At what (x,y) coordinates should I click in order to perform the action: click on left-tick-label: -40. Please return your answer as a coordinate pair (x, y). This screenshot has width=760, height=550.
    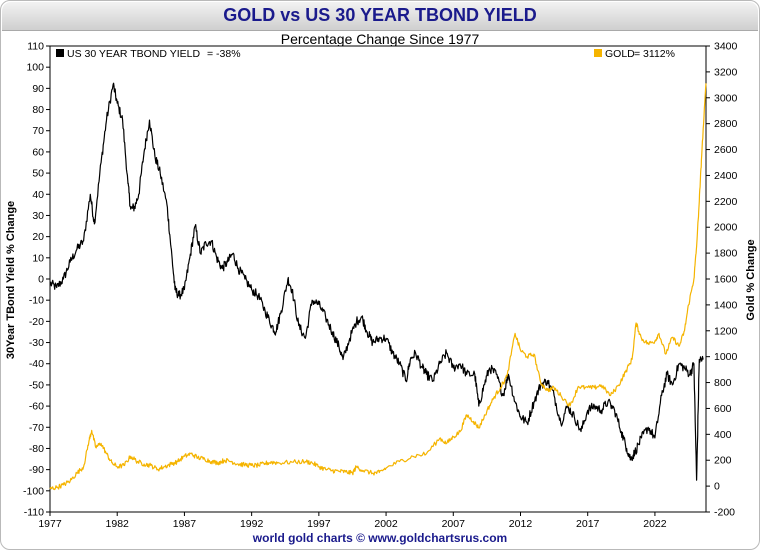
    Looking at the image, I should click on (36, 364).